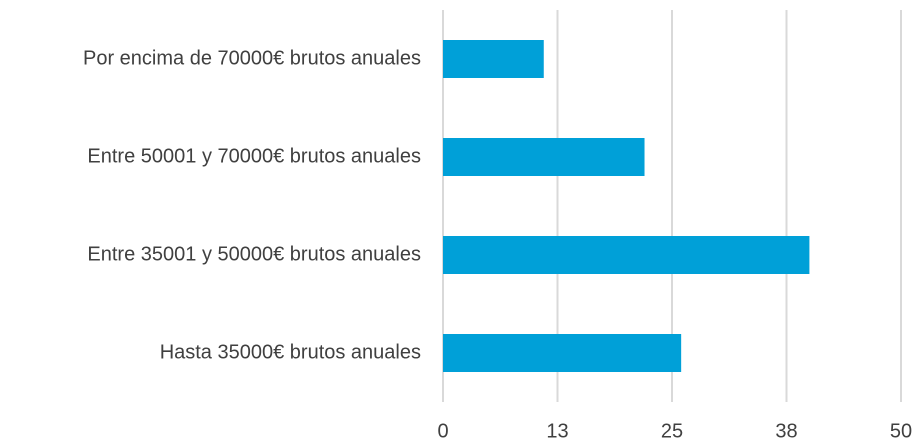 This screenshot has height=442, width=916. I want to click on x-tick-label: 13, so click(557, 431).